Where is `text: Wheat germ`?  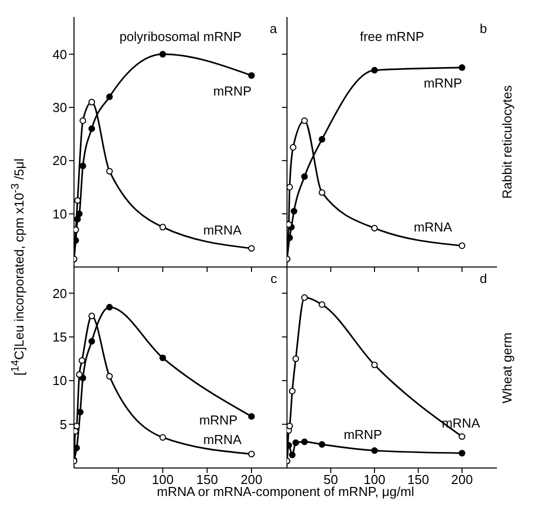 text: Wheat germ is located at coordinates (507, 367).